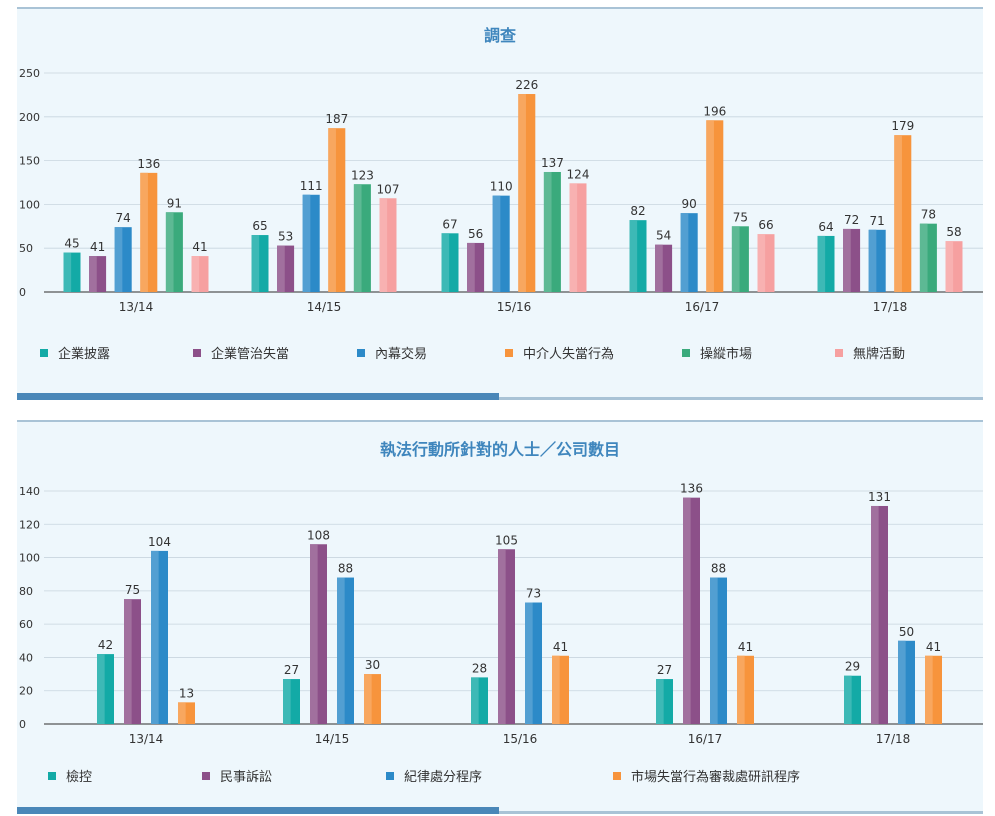 This screenshot has width=995, height=816. I want to click on data-label: 90, so click(689, 204).